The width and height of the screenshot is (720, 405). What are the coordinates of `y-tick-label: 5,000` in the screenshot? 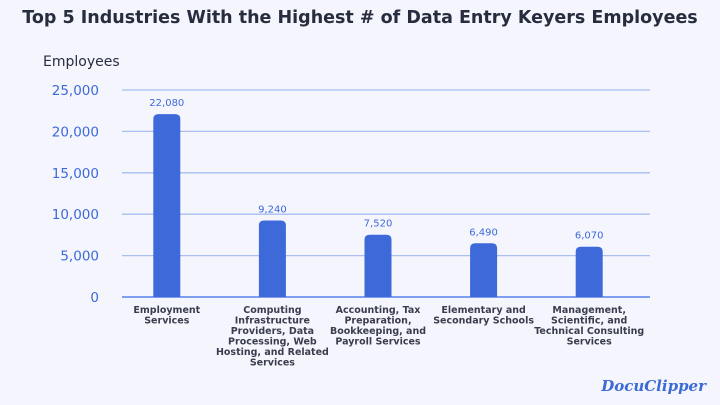 It's located at (79, 257).